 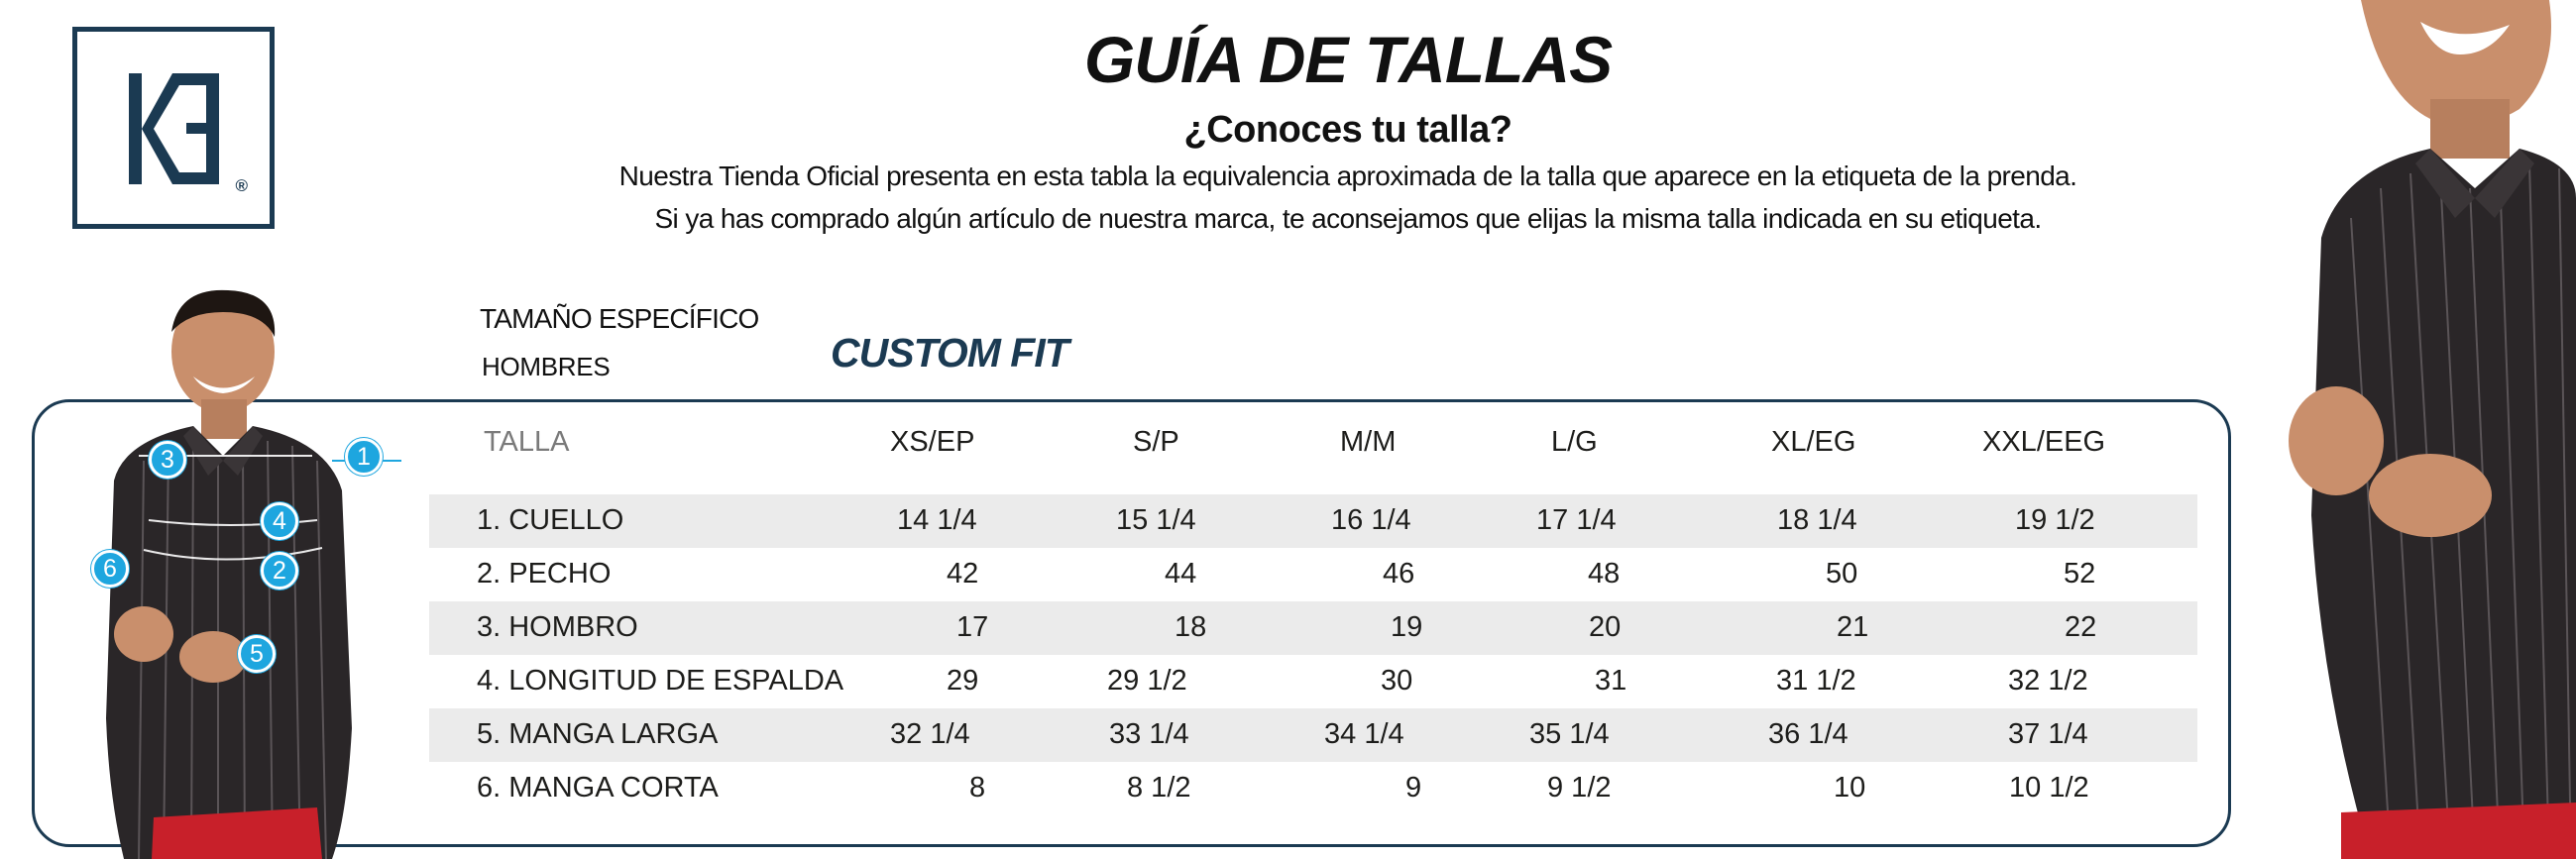 I want to click on column-header-xxl: XXL/EEG, so click(x=2044, y=442).